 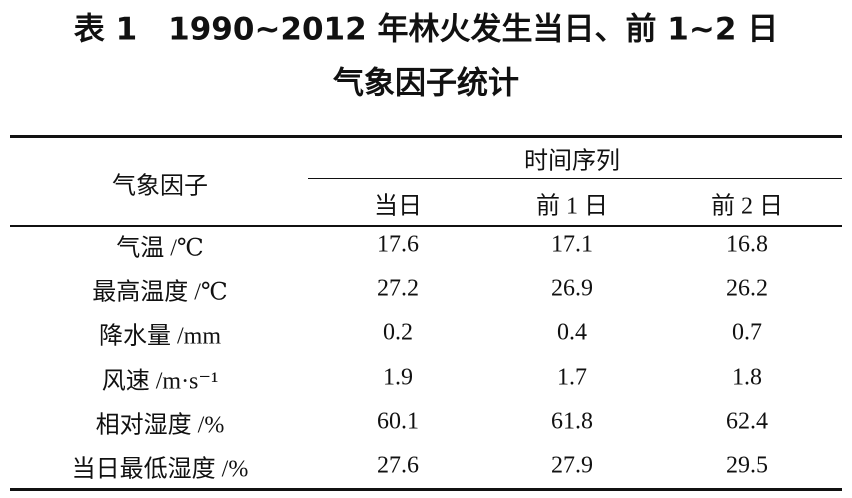 What do you see at coordinates (572, 421) in the screenshot?
I see `cell: 61.8` at bounding box center [572, 421].